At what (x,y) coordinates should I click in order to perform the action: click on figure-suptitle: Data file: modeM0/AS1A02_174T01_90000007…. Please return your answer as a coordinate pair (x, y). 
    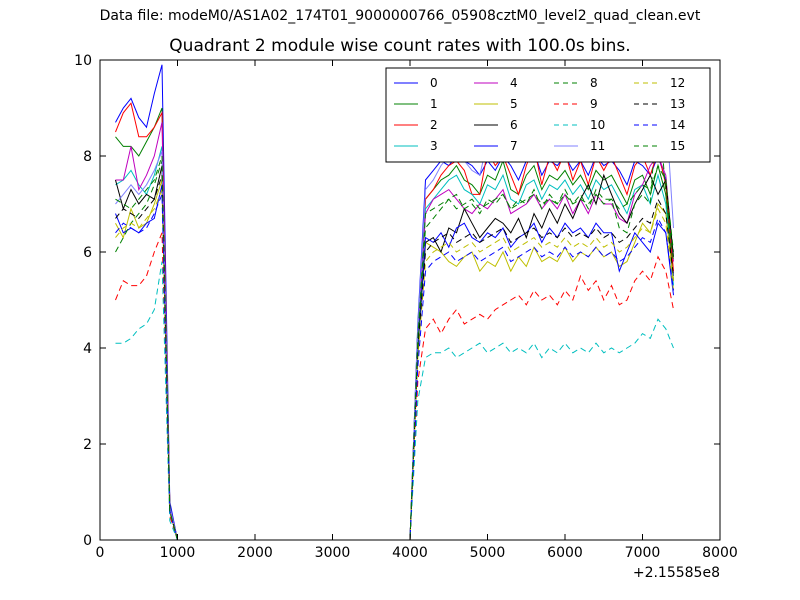
    Looking at the image, I should click on (400, 16).